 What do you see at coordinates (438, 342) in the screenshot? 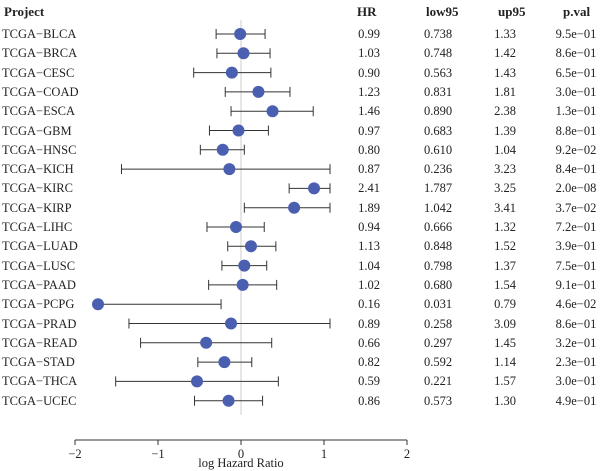
I see `row-low95-value: 0.297` at bounding box center [438, 342].